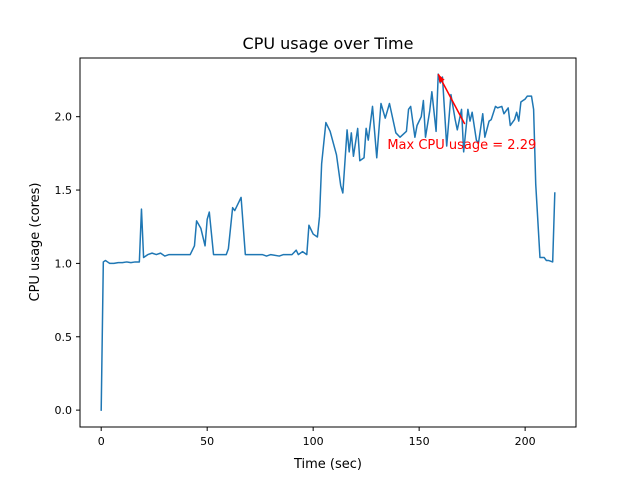 The image size is (640, 484). Describe the element at coordinates (64, 263) in the screenshot. I see `y-tick-label: 1.0` at that location.